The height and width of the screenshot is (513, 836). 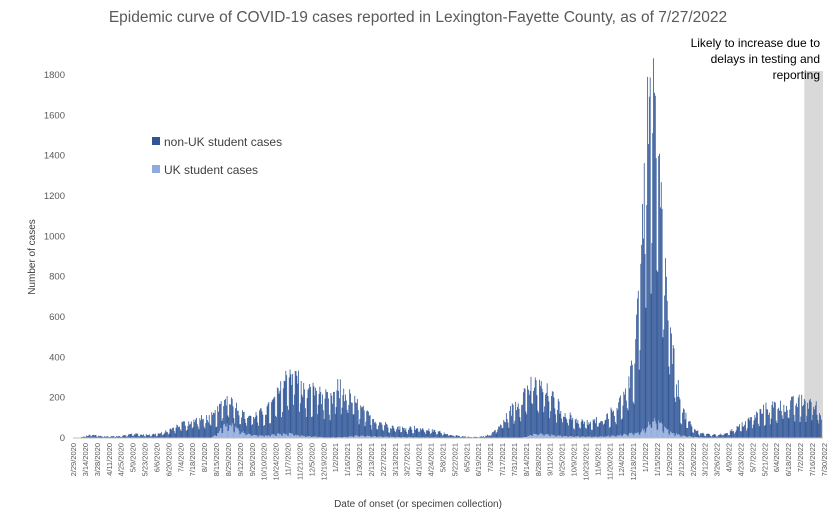 What do you see at coordinates (788, 459) in the screenshot?
I see `x-tick-label: 6/18/2022` at bounding box center [788, 459].